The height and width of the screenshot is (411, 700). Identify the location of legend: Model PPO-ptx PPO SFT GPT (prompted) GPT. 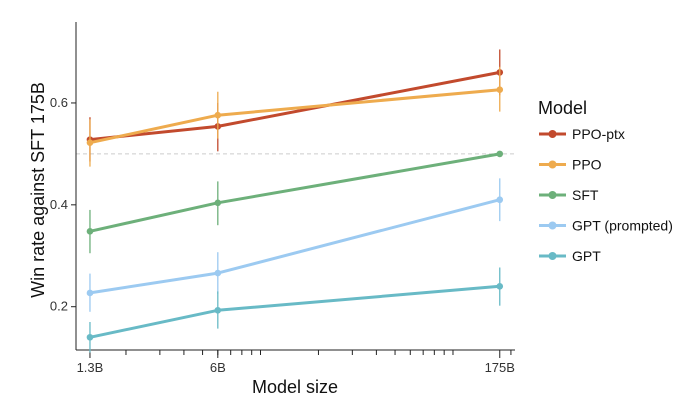
(605, 181).